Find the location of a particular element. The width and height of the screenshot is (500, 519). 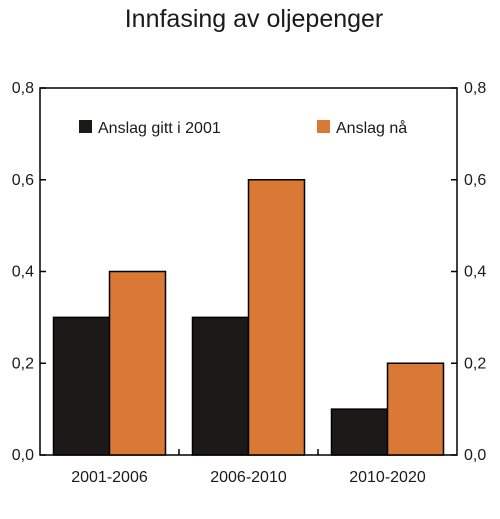

y-tick-label-right: 0,4 is located at coordinates (475, 272).